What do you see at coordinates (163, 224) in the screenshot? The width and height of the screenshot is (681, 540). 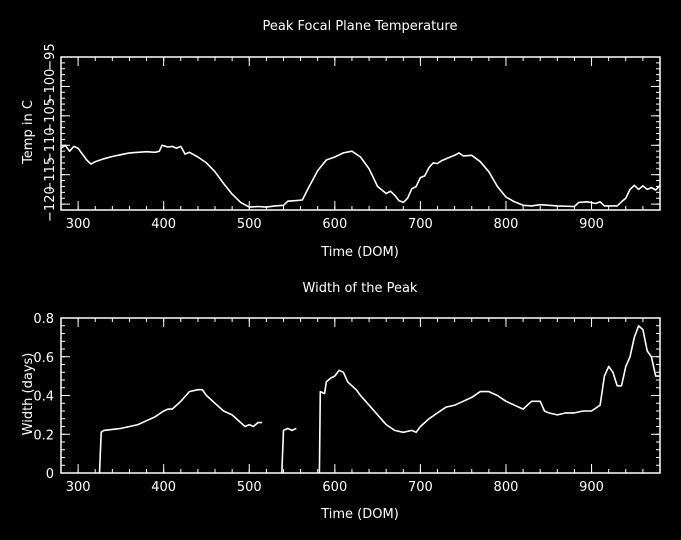 I see `temperature-x-tick-label: 400` at bounding box center [163, 224].